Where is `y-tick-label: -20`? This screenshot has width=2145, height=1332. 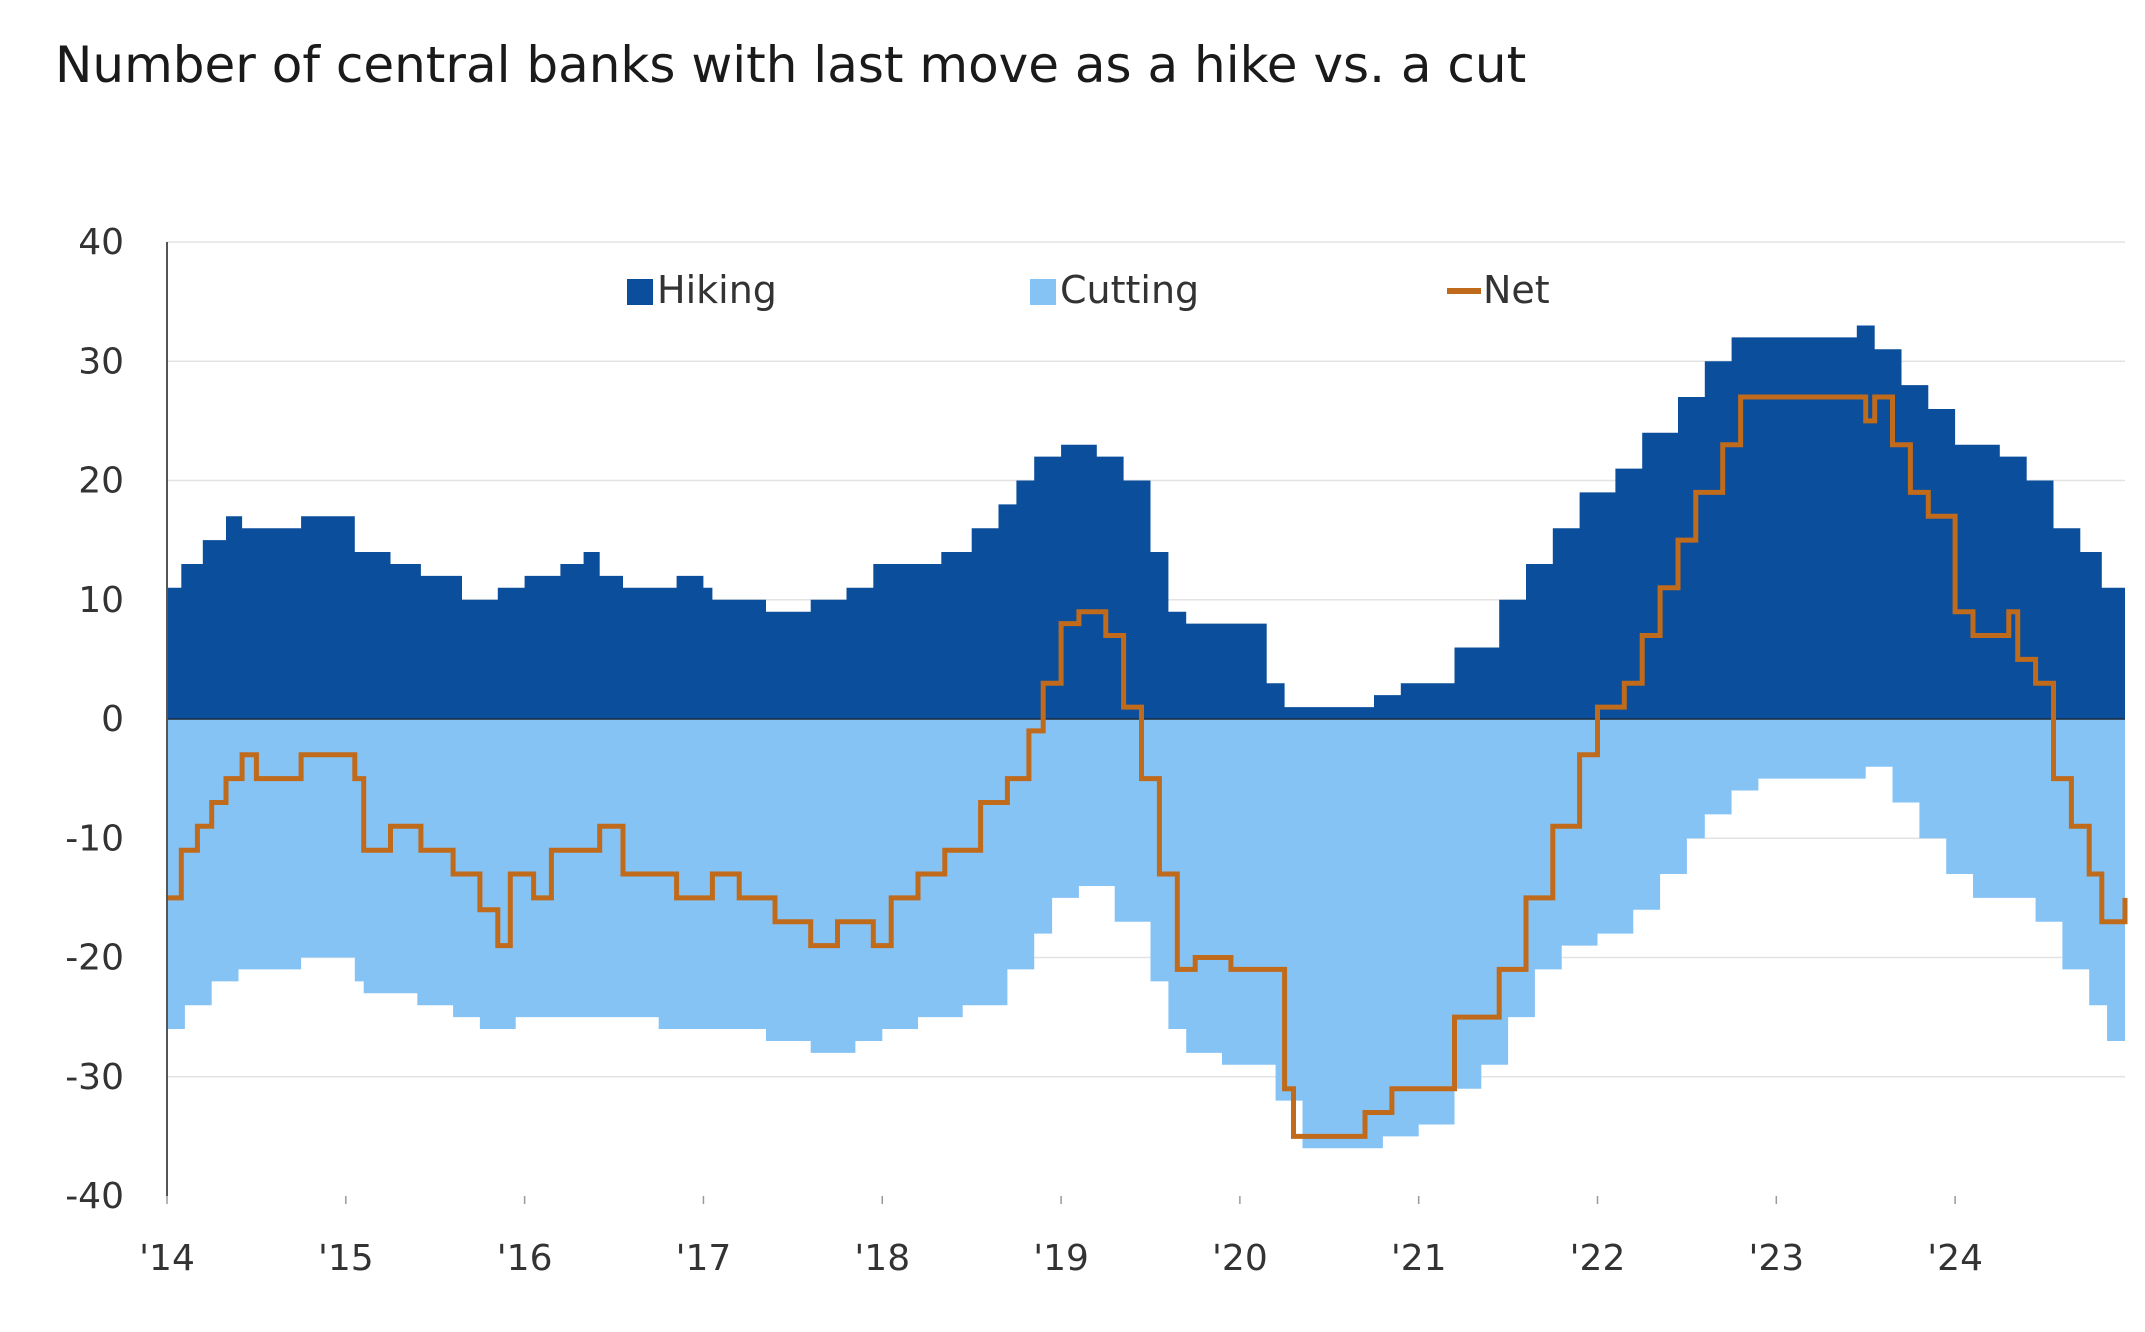
y-tick-label: -20 is located at coordinates (94, 958).